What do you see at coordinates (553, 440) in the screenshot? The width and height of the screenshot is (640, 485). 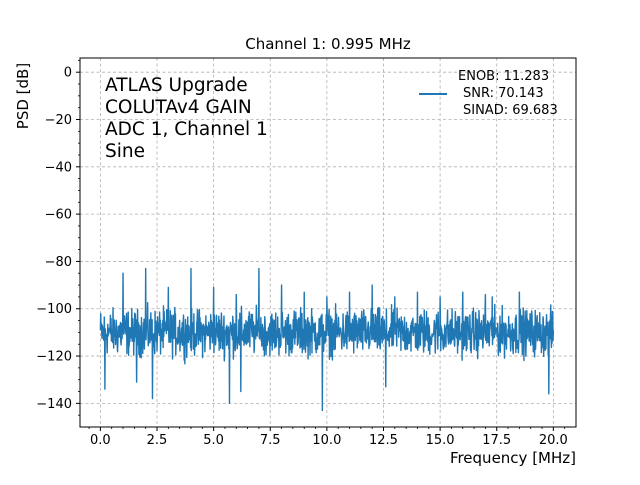 I see `x-tick-label: 20.0` at bounding box center [553, 440].